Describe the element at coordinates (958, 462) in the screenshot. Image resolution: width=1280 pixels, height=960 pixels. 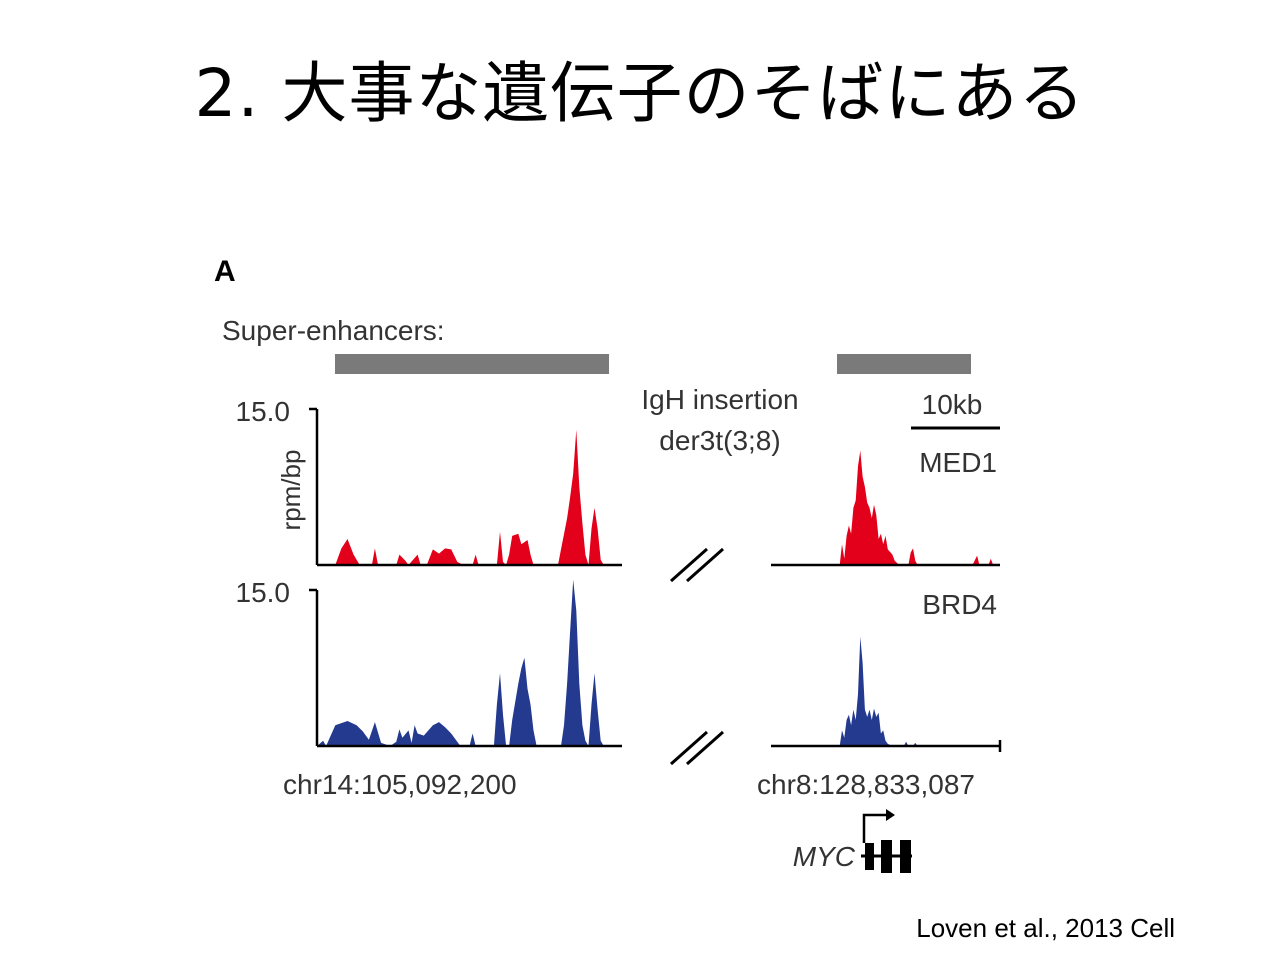
I see `series-label-med1: MED1` at that location.